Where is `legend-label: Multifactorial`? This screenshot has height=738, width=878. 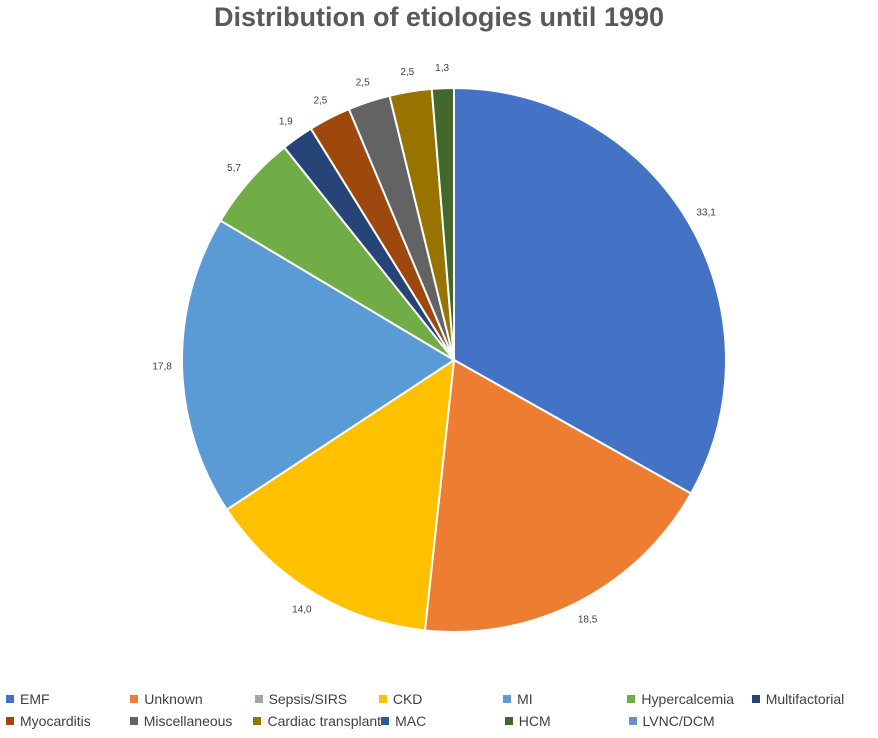 legend-label: Multifactorial is located at coordinates (805, 699).